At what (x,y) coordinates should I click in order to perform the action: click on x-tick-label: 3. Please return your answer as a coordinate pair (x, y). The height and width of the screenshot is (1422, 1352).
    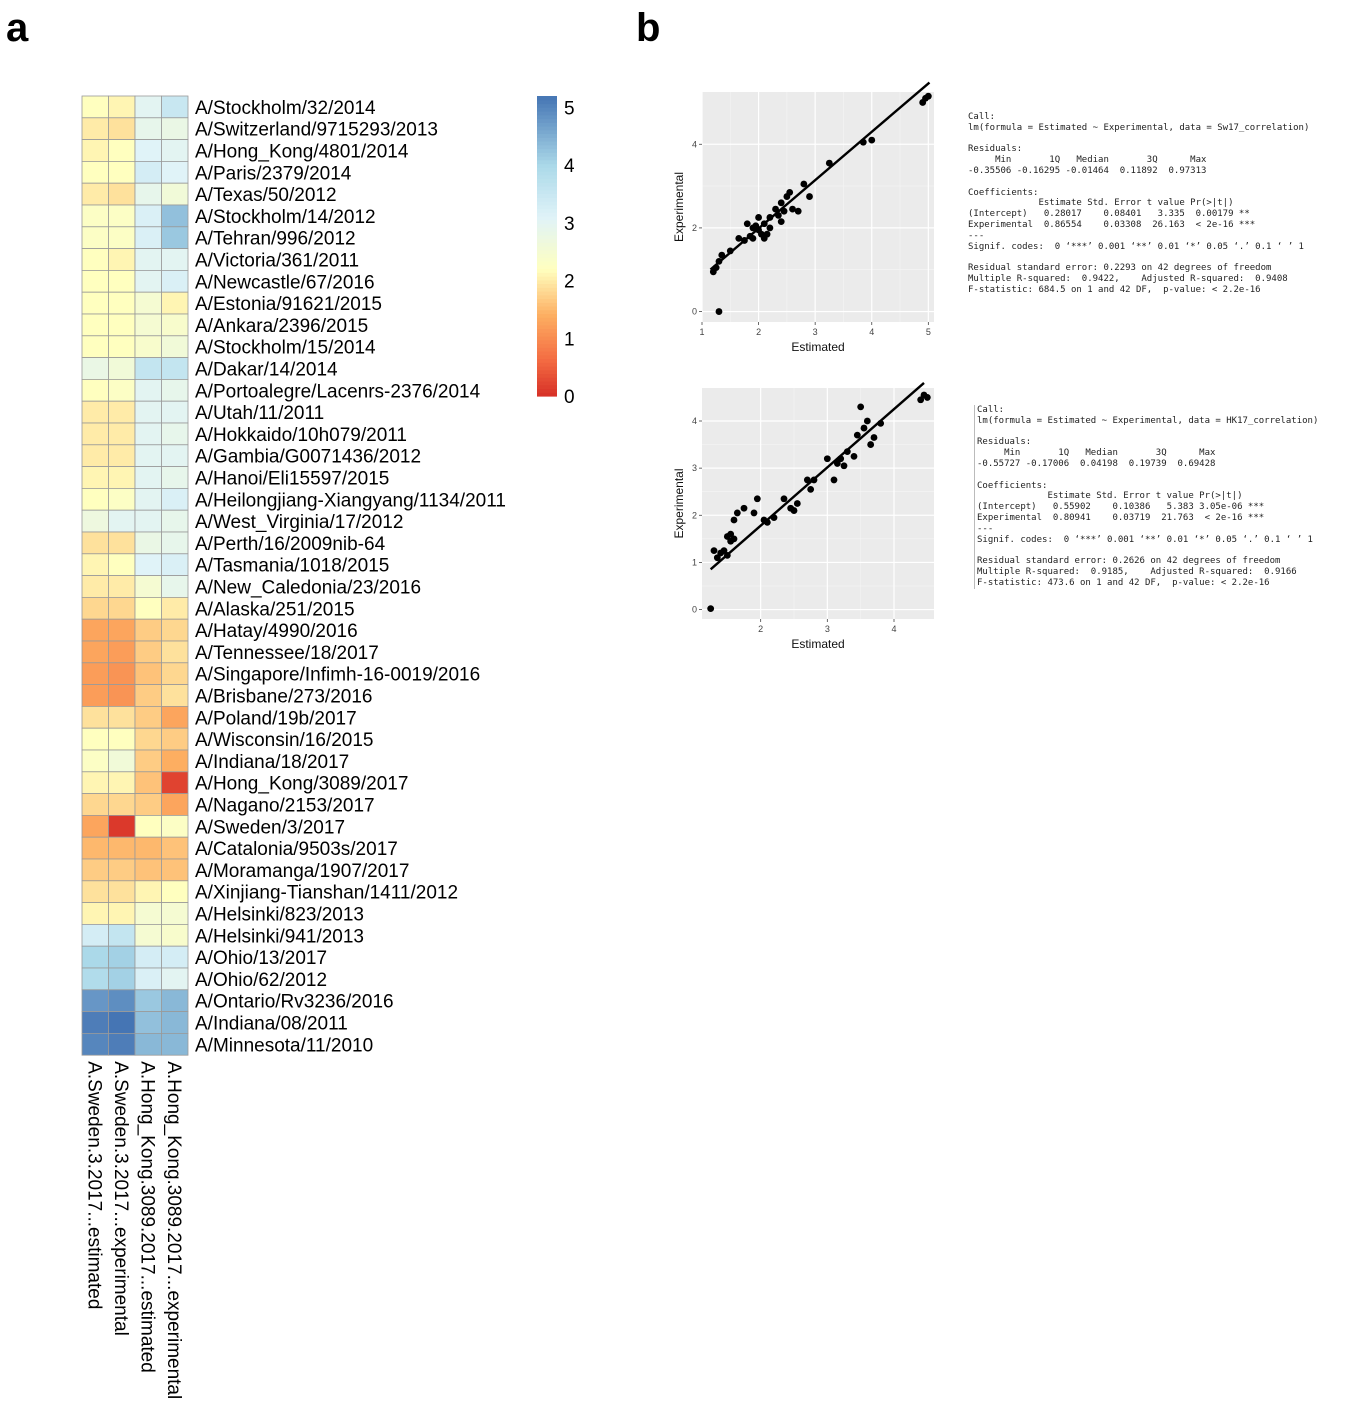
    Looking at the image, I should click on (827, 629).